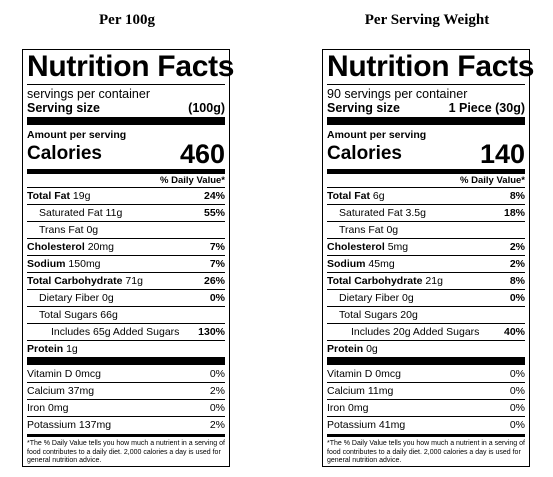 This screenshot has height=477, width=553. What do you see at coordinates (427, 20) in the screenshot?
I see `right-column-heading: Per Serving Weight` at bounding box center [427, 20].